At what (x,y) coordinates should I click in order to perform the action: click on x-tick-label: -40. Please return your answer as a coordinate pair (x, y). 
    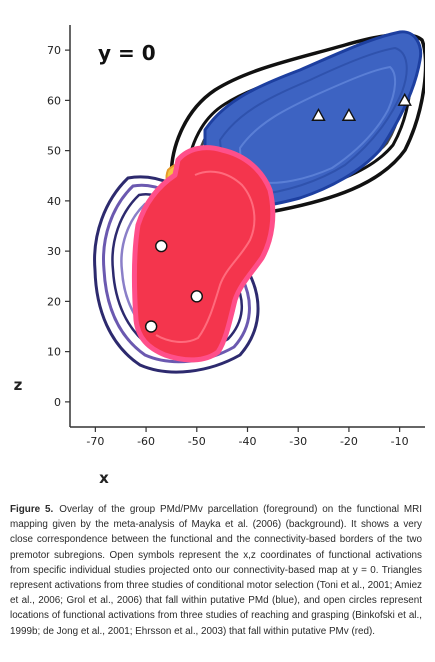
    Looking at the image, I should click on (248, 441).